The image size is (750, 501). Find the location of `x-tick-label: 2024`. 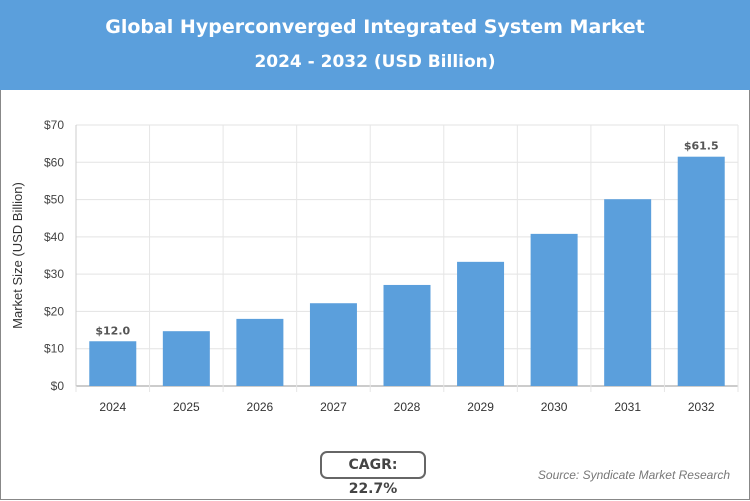

x-tick-label: 2024 is located at coordinates (112, 407).